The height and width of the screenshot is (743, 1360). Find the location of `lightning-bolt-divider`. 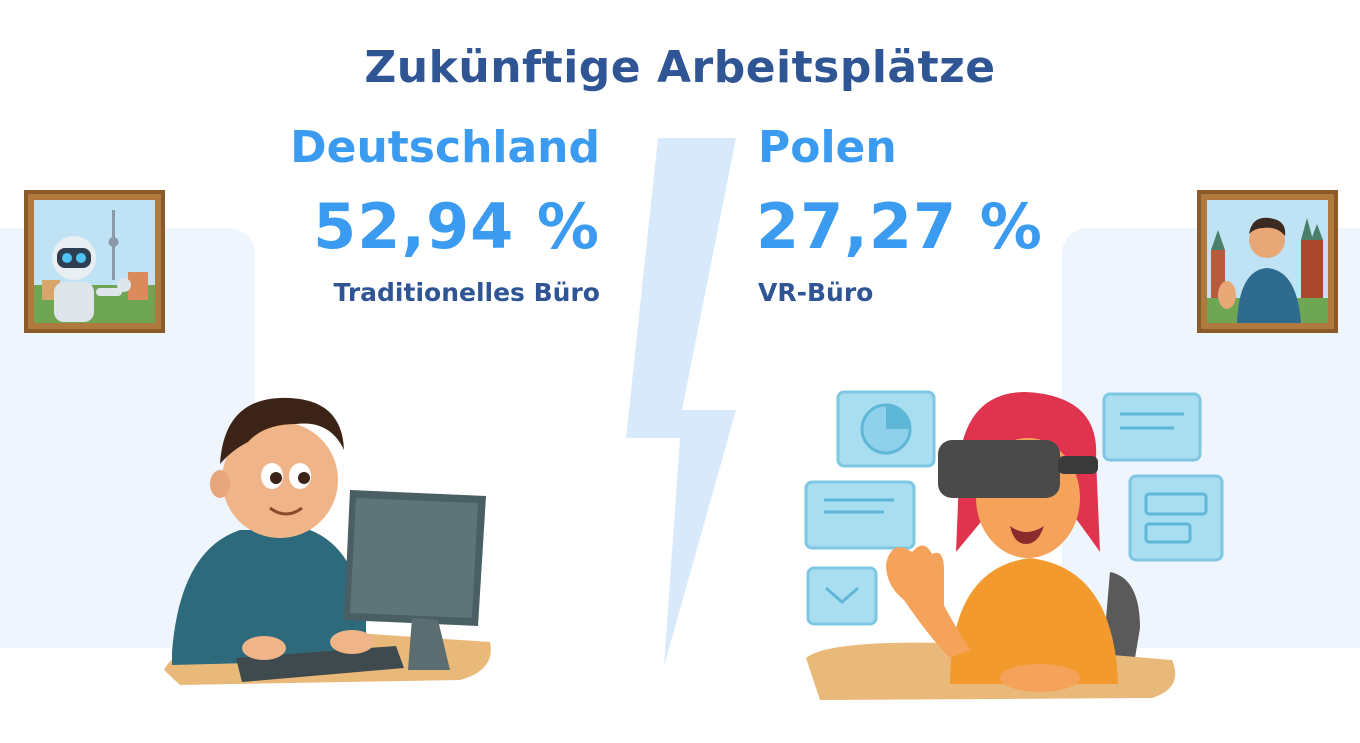

lightning-bolt-divider is located at coordinates (681, 402).